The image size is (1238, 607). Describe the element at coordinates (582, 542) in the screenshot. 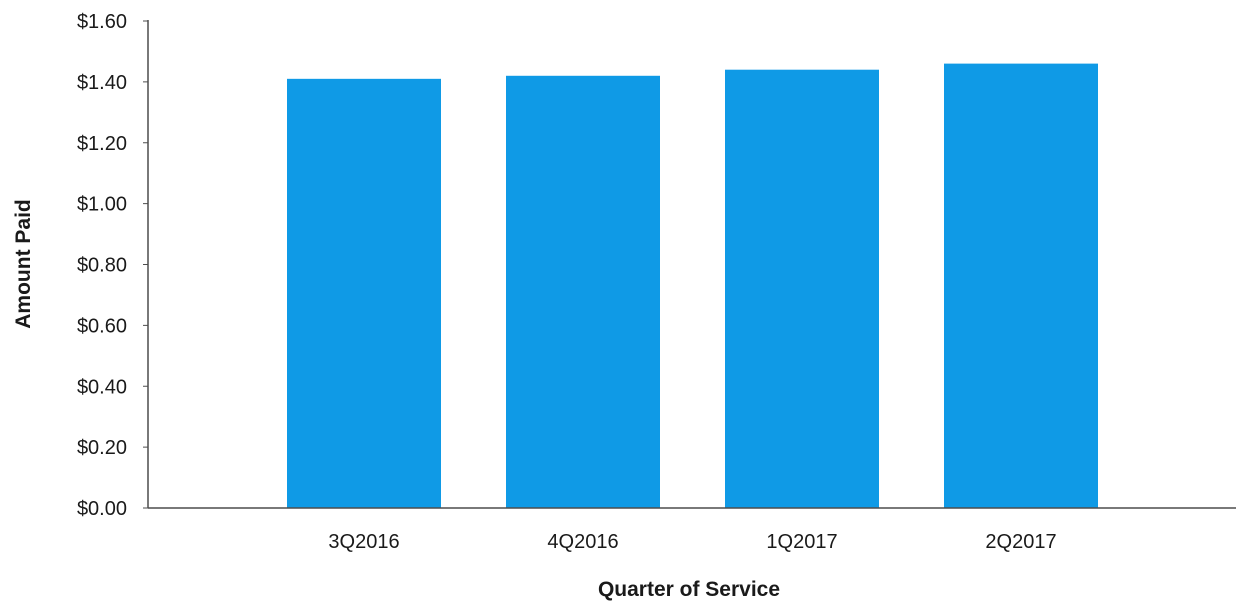

I see `x-tick-label: 4Q2016` at that location.